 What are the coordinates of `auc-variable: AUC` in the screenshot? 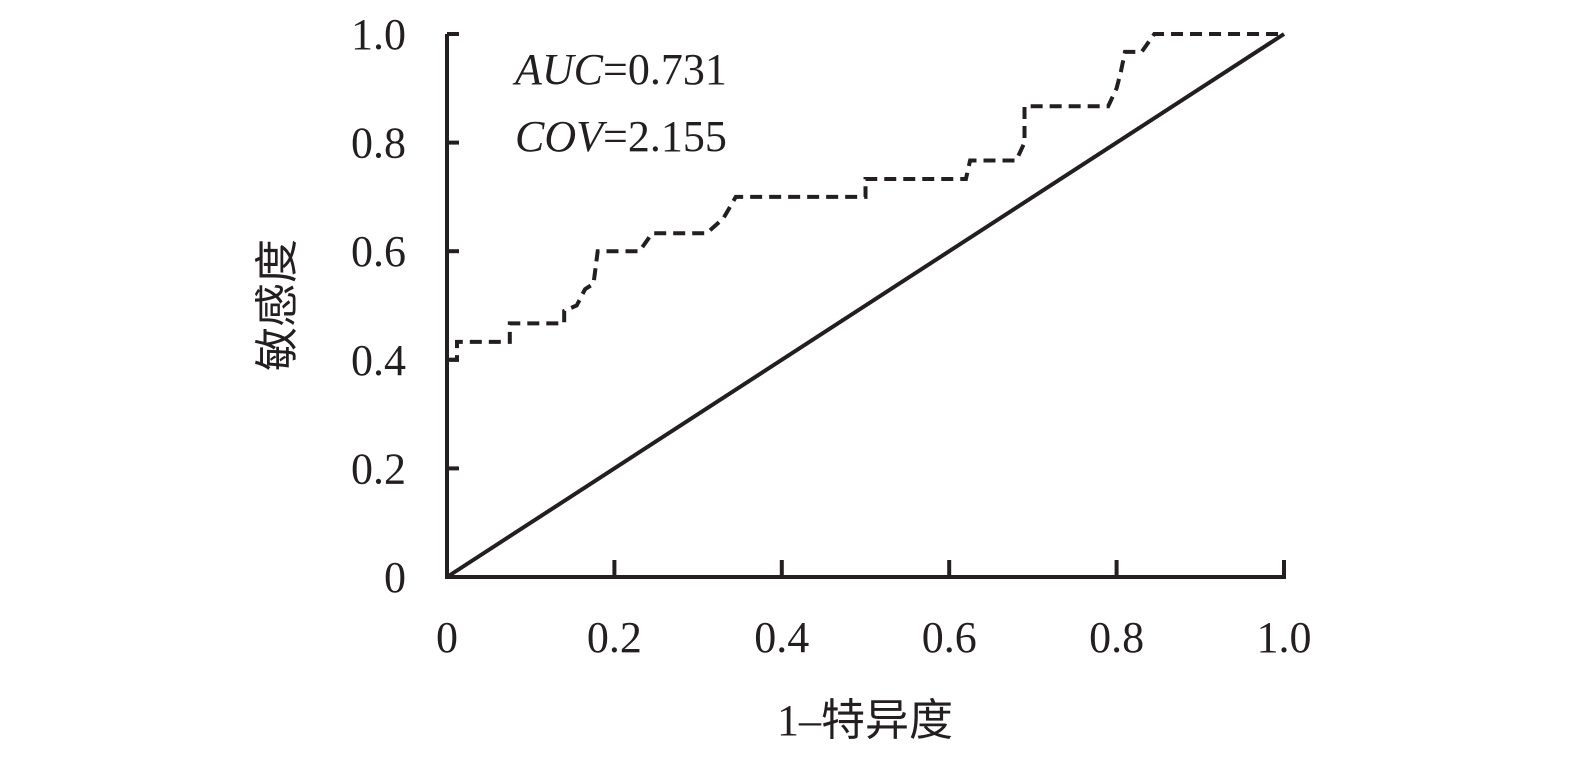 It's located at (558, 69).